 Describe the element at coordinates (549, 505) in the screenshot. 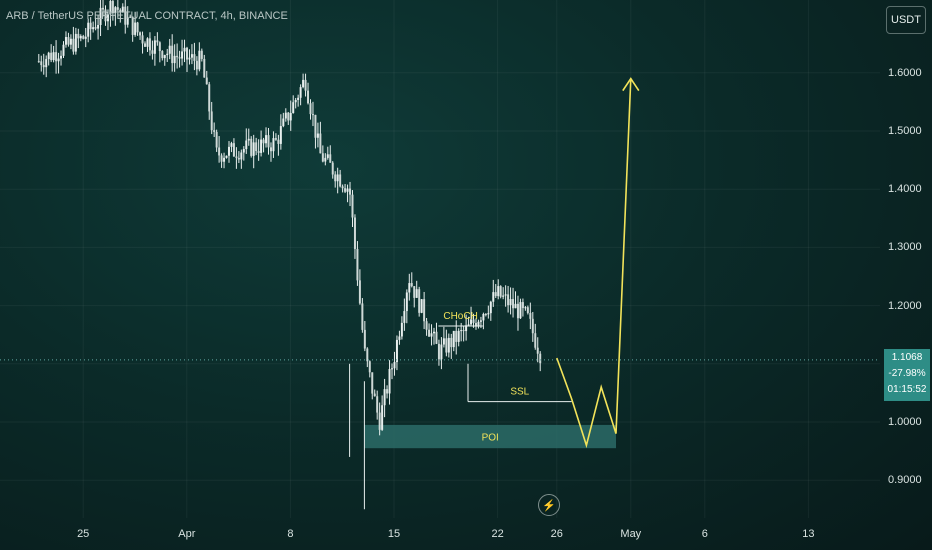

I see `lightning-icon: ⚡` at that location.